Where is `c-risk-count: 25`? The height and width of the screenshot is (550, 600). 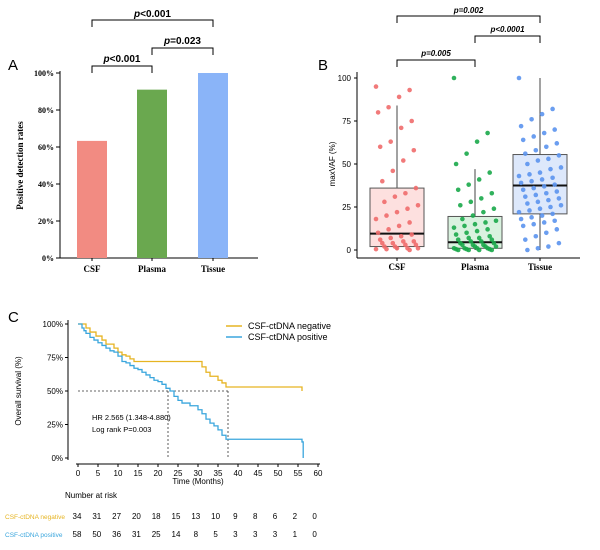 c-risk-count: 25 is located at coordinates (156, 534).